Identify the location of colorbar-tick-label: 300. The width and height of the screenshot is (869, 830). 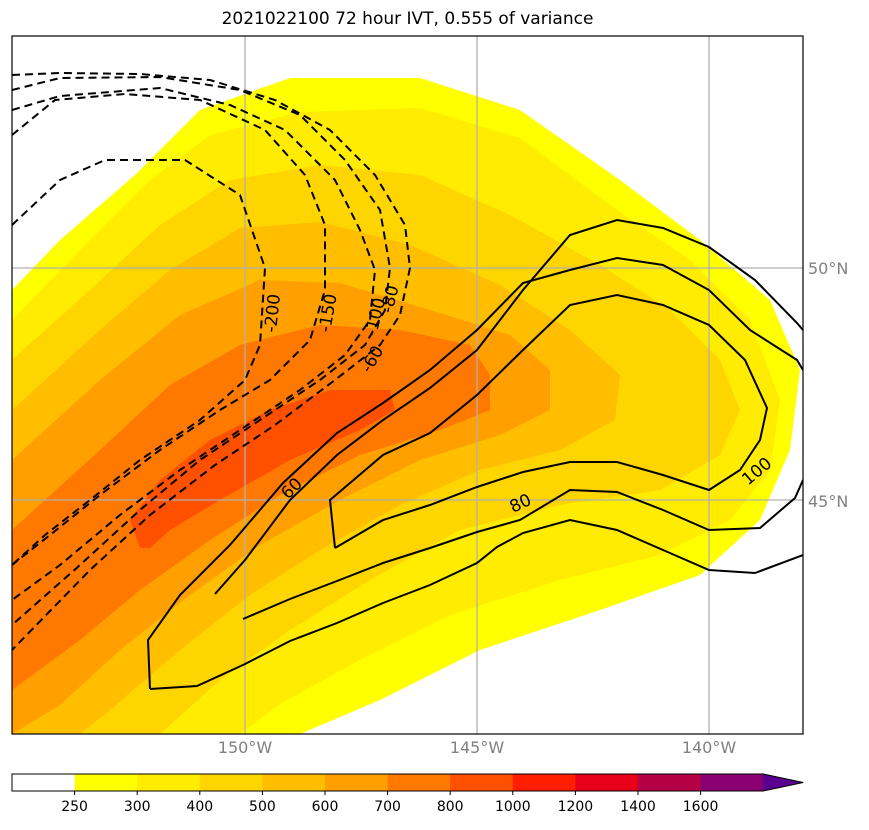
(137, 807).